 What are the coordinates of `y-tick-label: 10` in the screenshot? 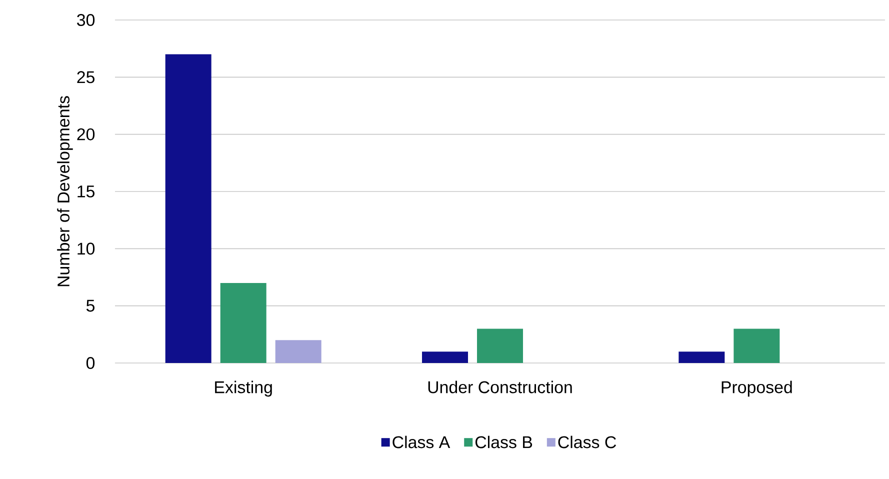 It's located at (86, 248).